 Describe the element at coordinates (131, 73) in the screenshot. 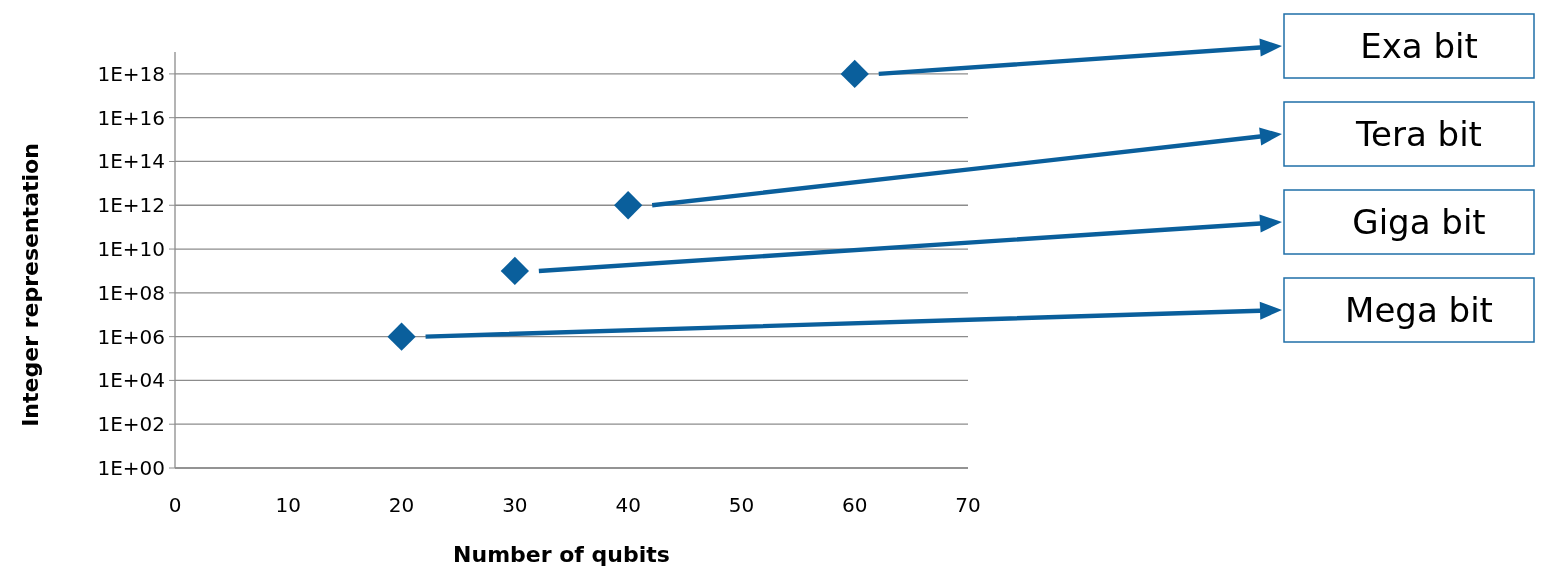

I see `y-tick-label: 1E+18` at that location.